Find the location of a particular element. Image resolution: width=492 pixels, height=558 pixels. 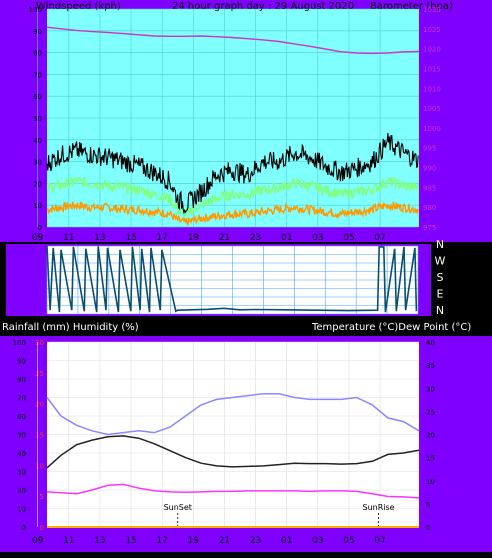

y2-tick-label: 980 is located at coordinates (429, 208).